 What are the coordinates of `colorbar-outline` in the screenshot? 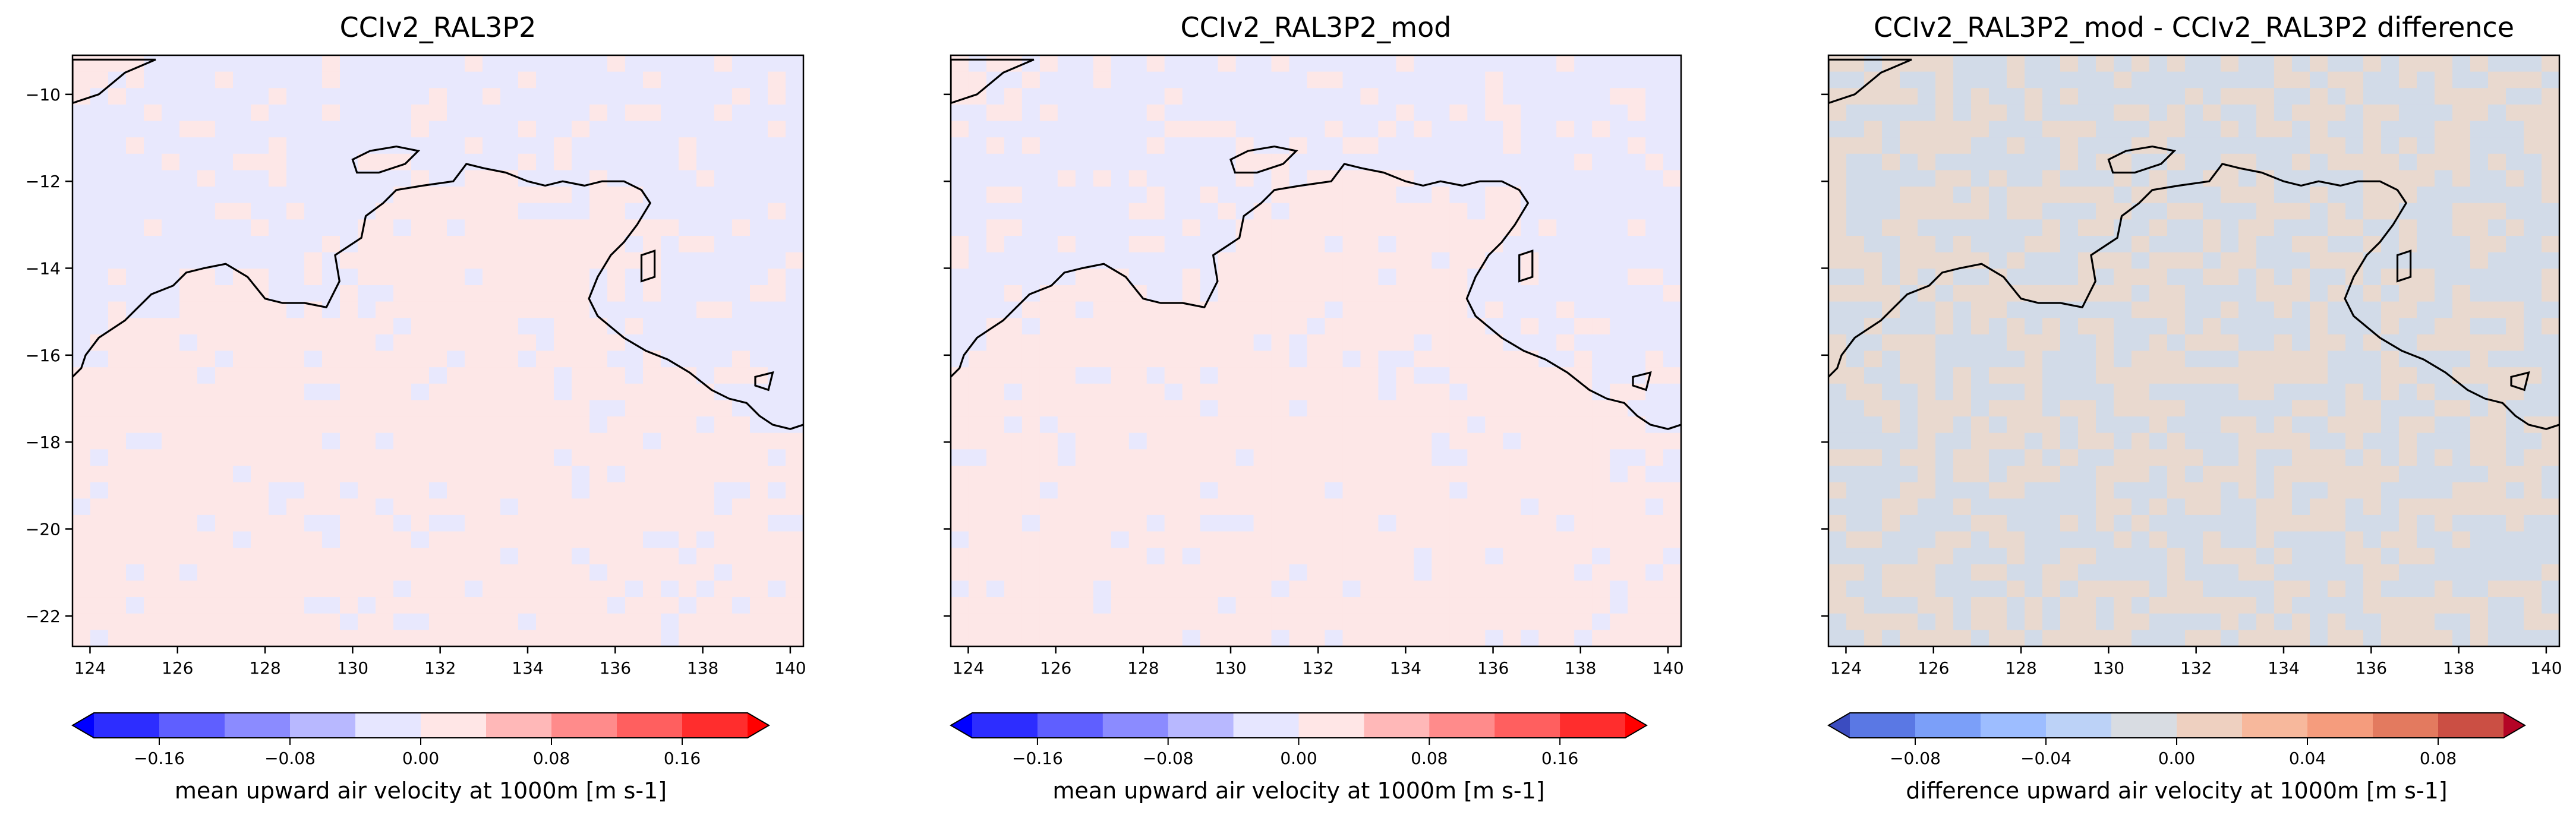 It's located at (420, 725).